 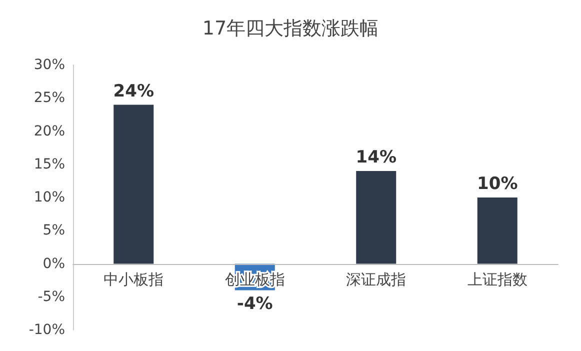 What do you see at coordinates (53, 264) in the screenshot?
I see `y-tick-label: 0%` at bounding box center [53, 264].